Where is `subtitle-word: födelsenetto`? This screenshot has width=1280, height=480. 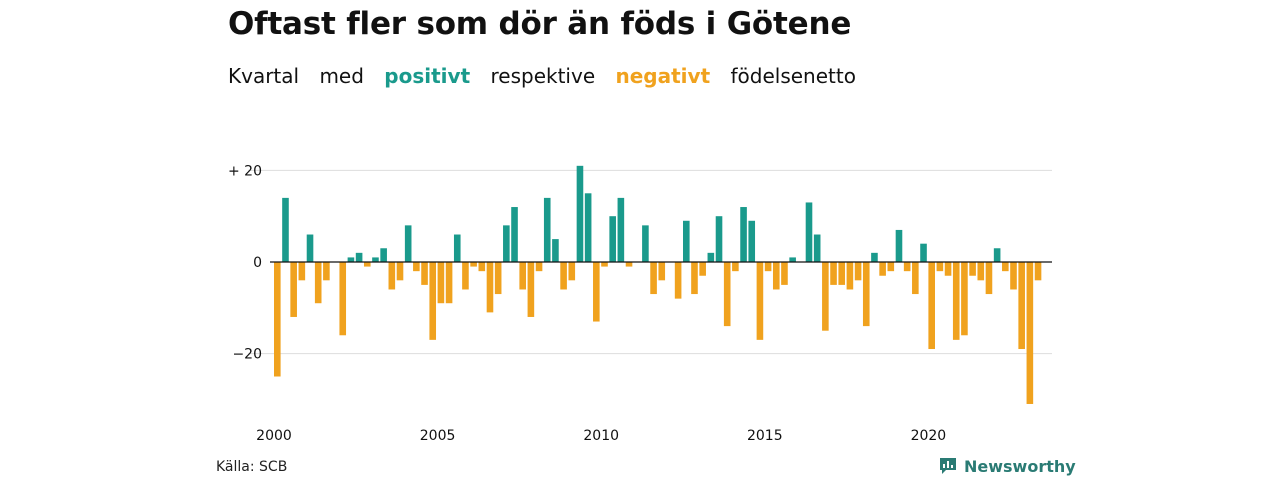
subtitle-word: födelsenetto is located at coordinates (793, 76).